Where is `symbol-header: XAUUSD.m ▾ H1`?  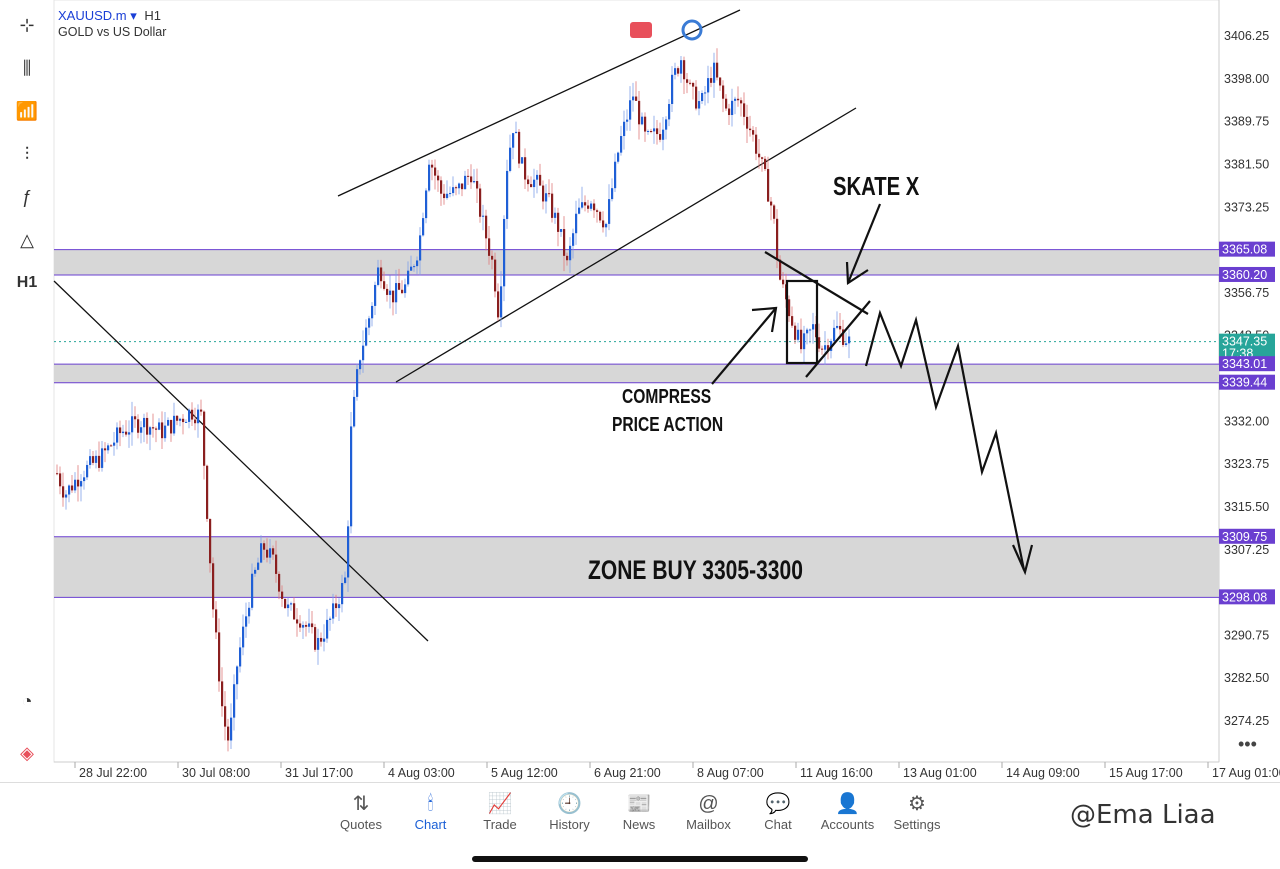
symbol-header: XAUUSD.m ▾ H1 is located at coordinates (109, 16).